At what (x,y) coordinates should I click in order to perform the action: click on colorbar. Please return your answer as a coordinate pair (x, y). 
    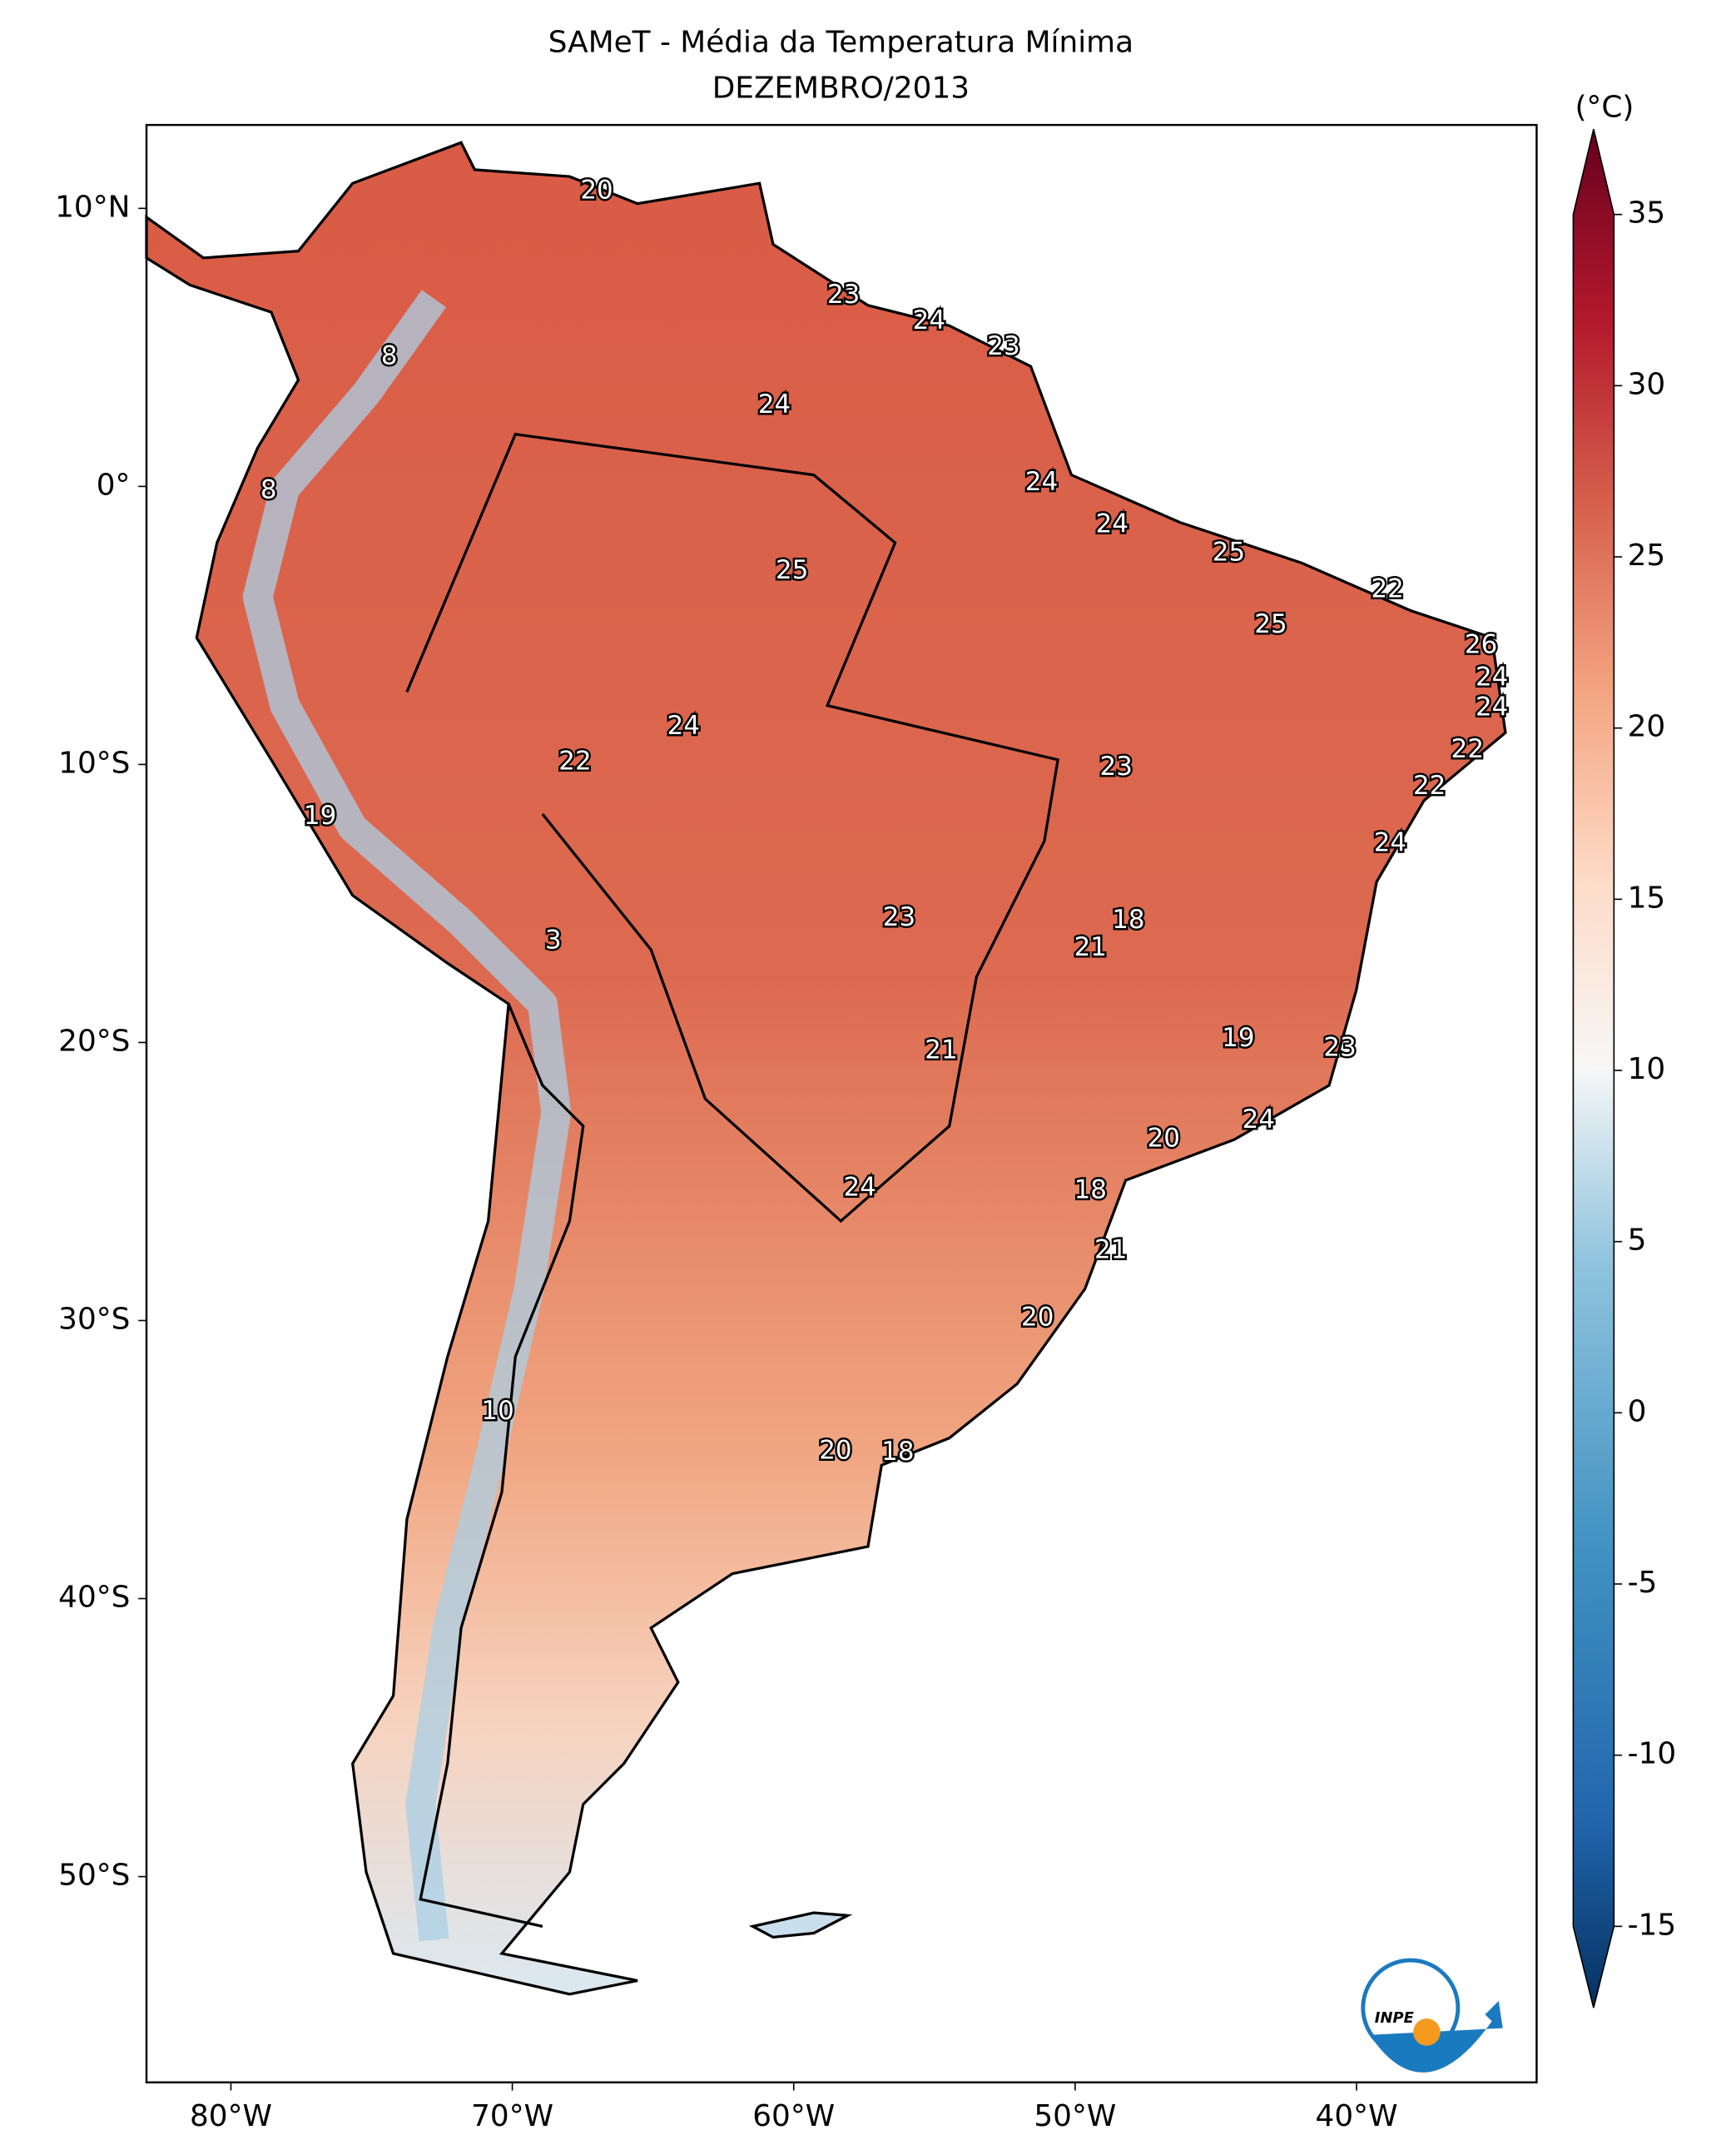
    Looking at the image, I should click on (1594, 1068).